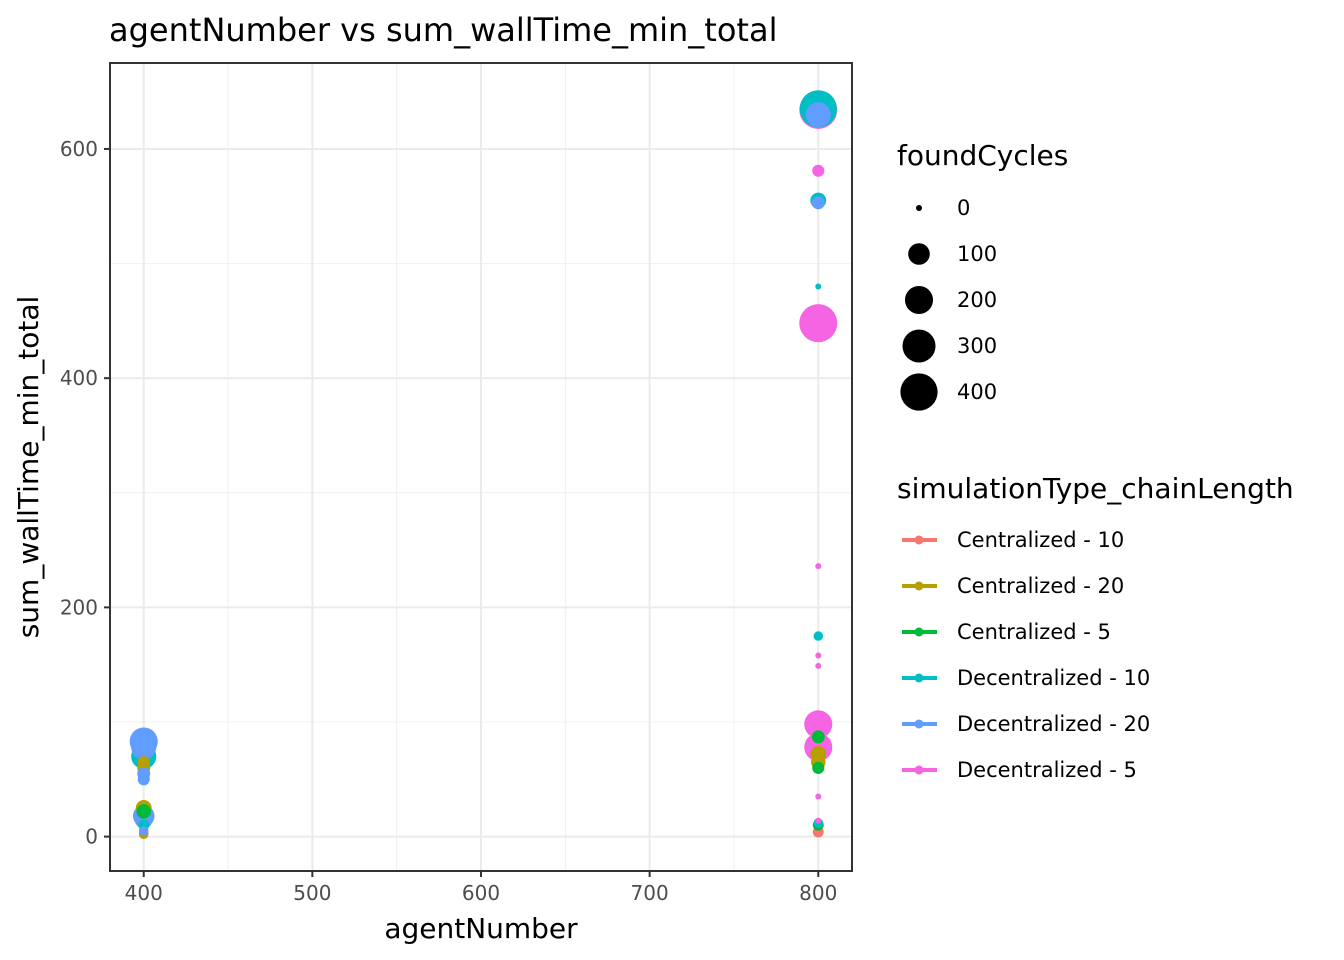  I want to click on color-legend-label: Centralized - 10, so click(1040, 540).